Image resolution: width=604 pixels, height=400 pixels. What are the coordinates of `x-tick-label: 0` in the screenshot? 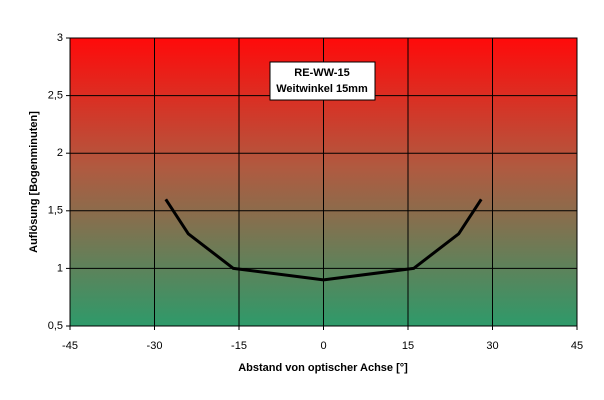 It's located at (323, 346).